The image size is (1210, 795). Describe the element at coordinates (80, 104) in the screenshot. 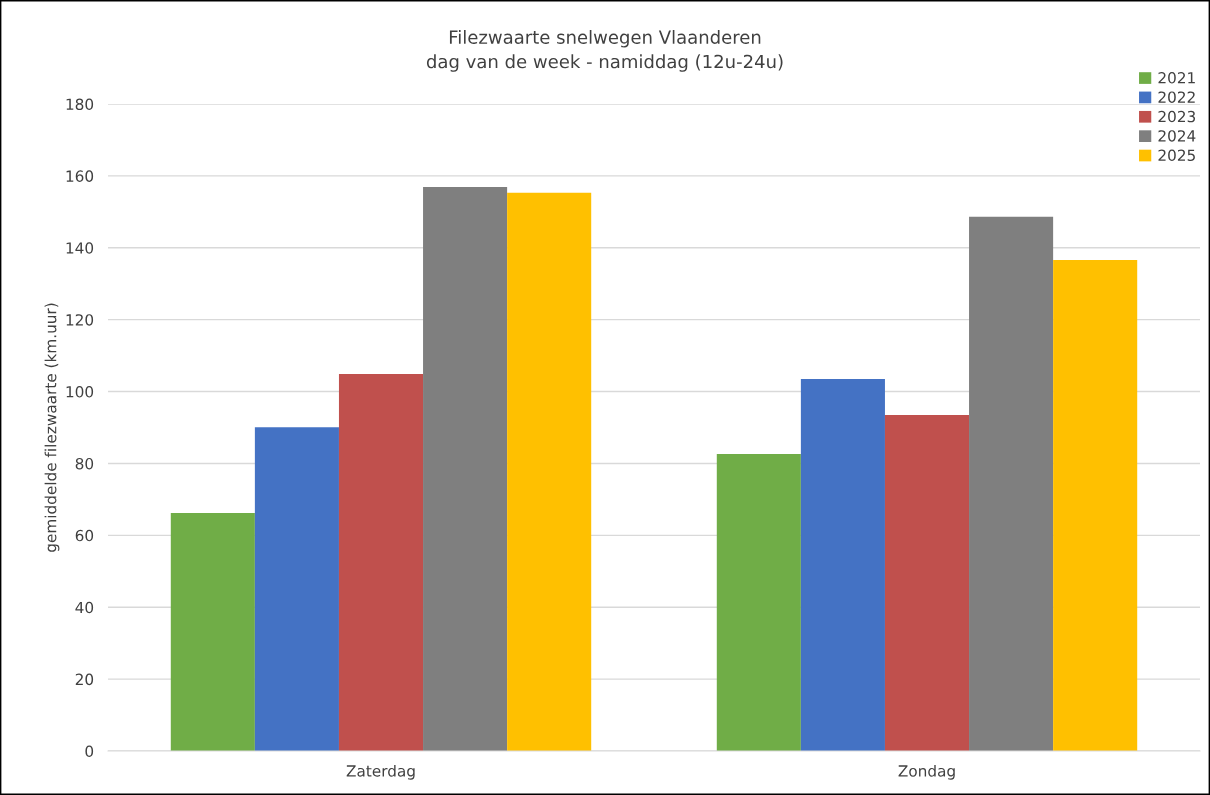

I see `y-tick-label: 180` at that location.